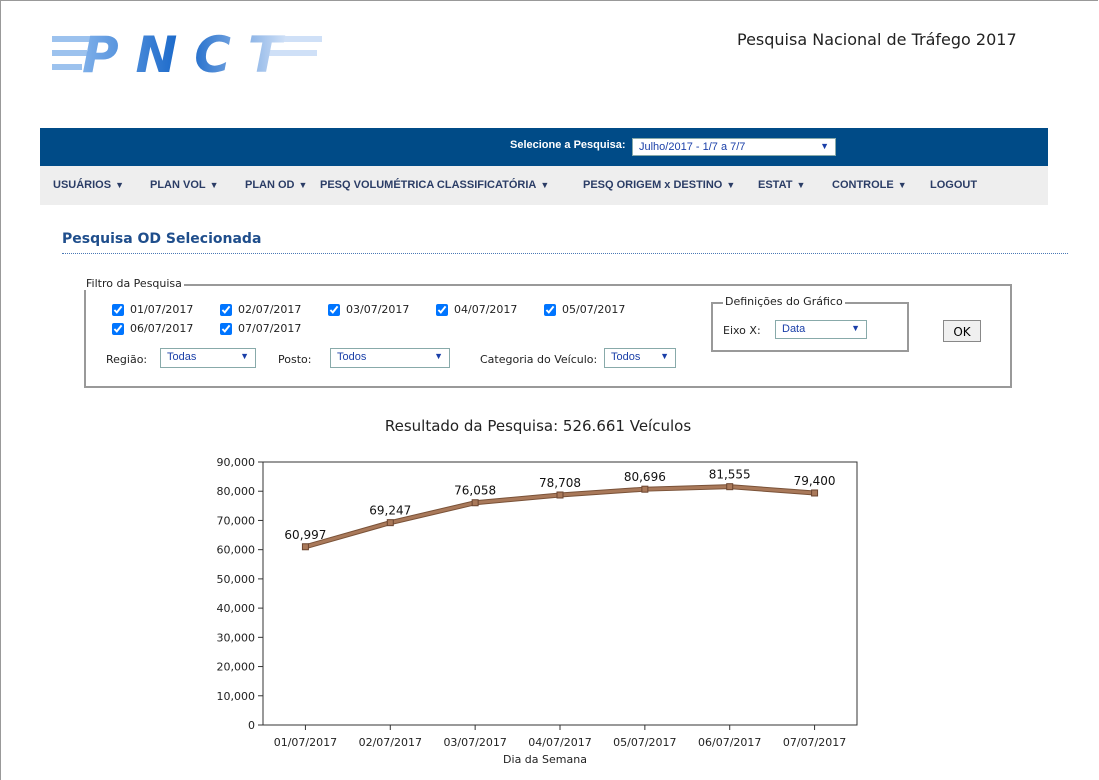 Image resolution: width=1099 pixels, height=780 pixels. Describe the element at coordinates (775, 185) in the screenshot. I see `menu-label: ESTAT` at that location.